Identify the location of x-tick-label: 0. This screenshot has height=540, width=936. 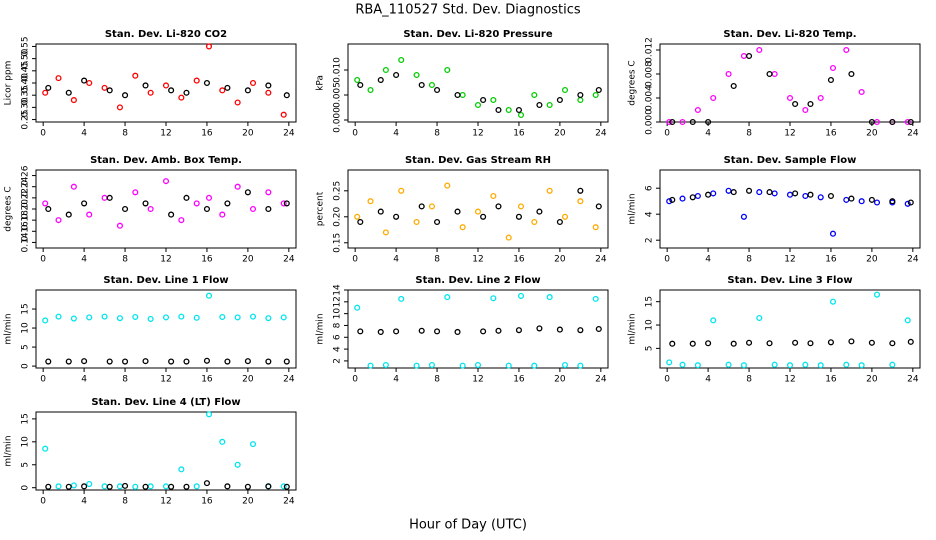
(43, 502).